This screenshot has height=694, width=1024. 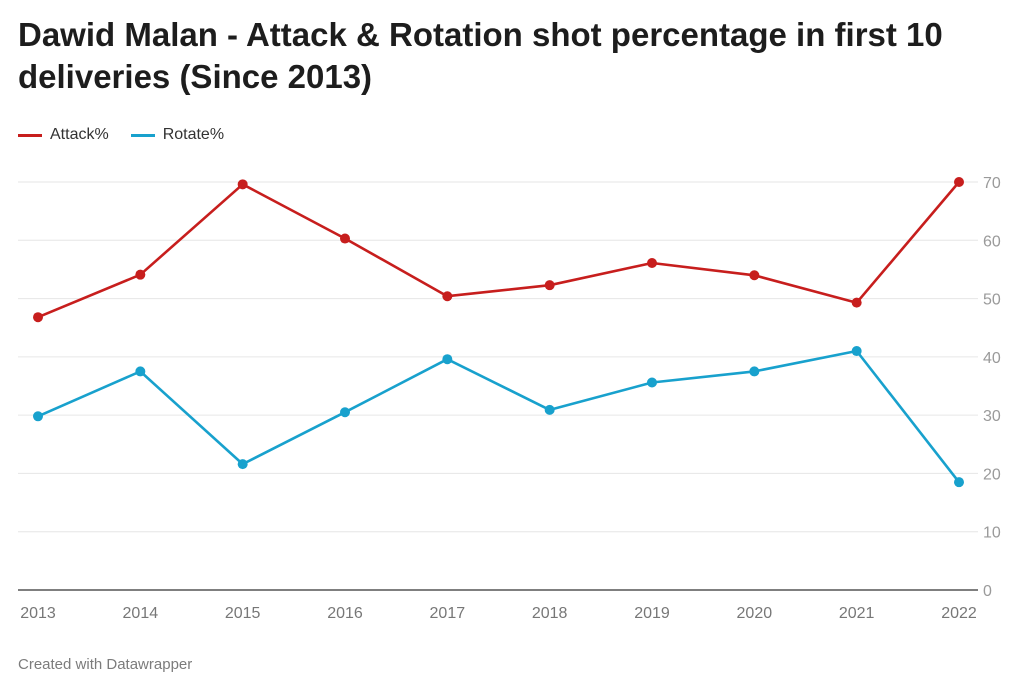 I want to click on point-attack-2018, so click(x=549, y=285).